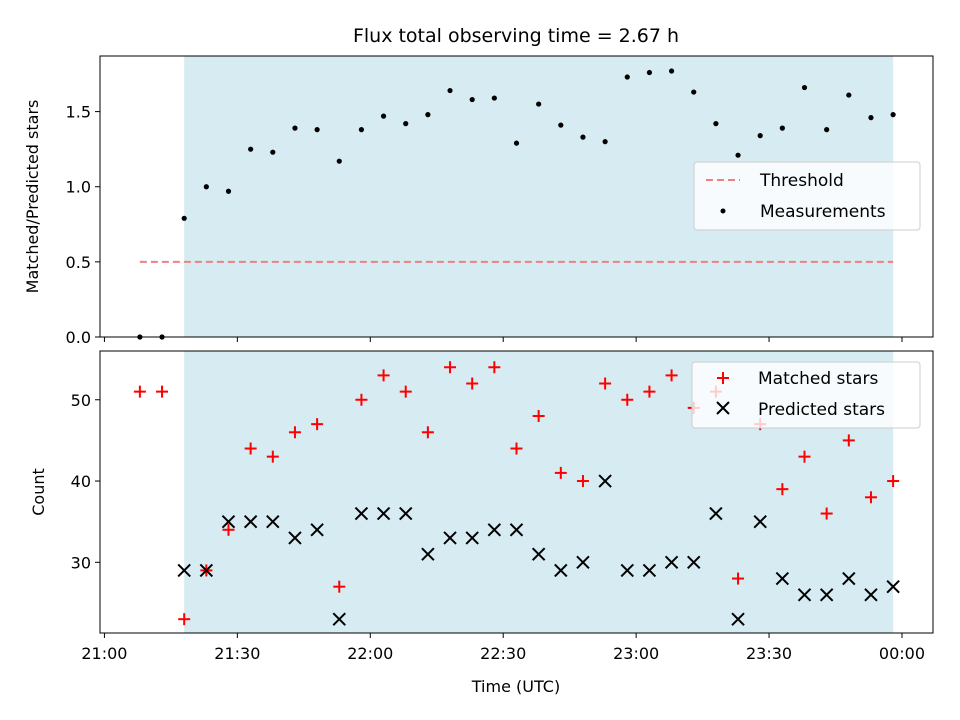 This screenshot has width=960, height=720. What do you see at coordinates (723, 408) in the screenshot?
I see `legend-predicted-swatch` at bounding box center [723, 408].